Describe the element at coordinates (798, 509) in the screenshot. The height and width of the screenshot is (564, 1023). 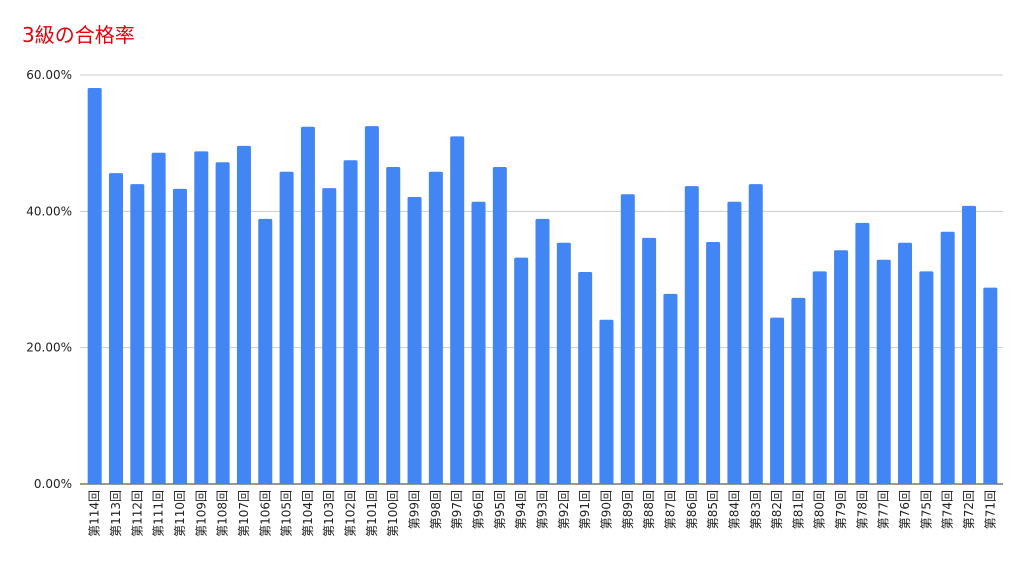
I see `x-tick-label: 第81回` at that location.